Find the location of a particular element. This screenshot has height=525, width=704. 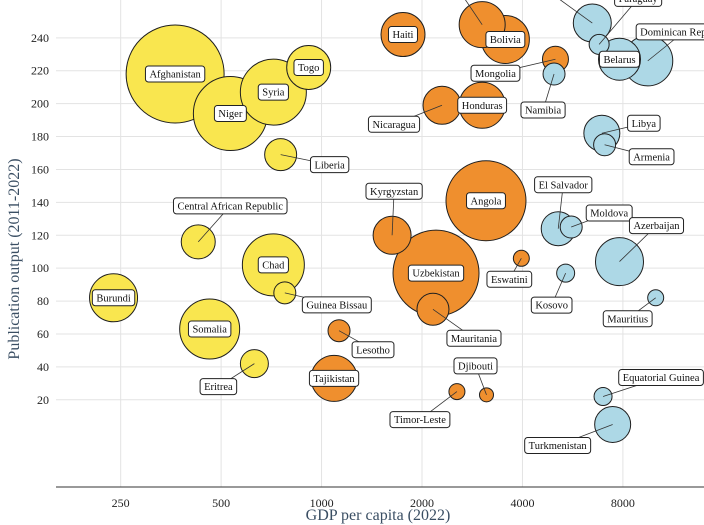

label-text: Burundi is located at coordinates (113, 298).